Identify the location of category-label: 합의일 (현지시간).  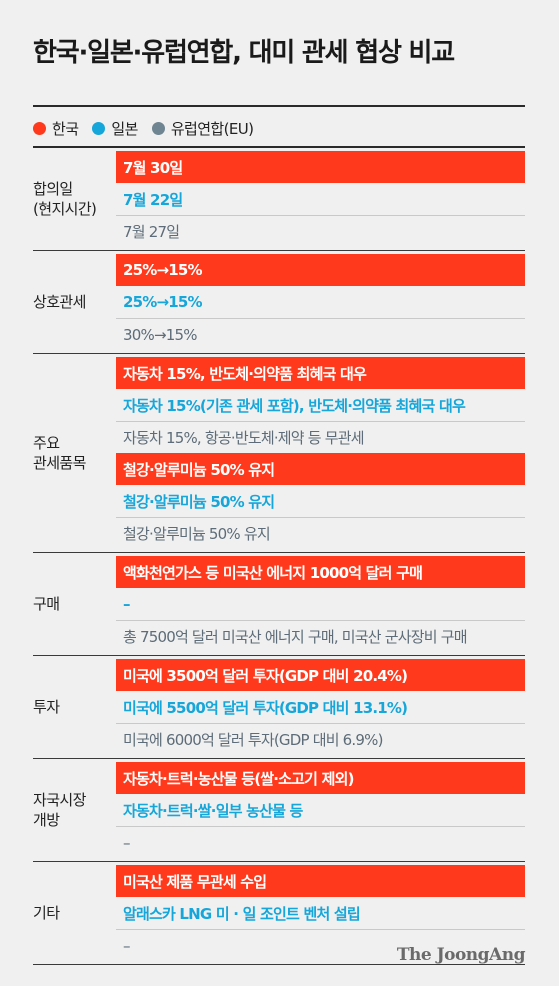
(65, 199).